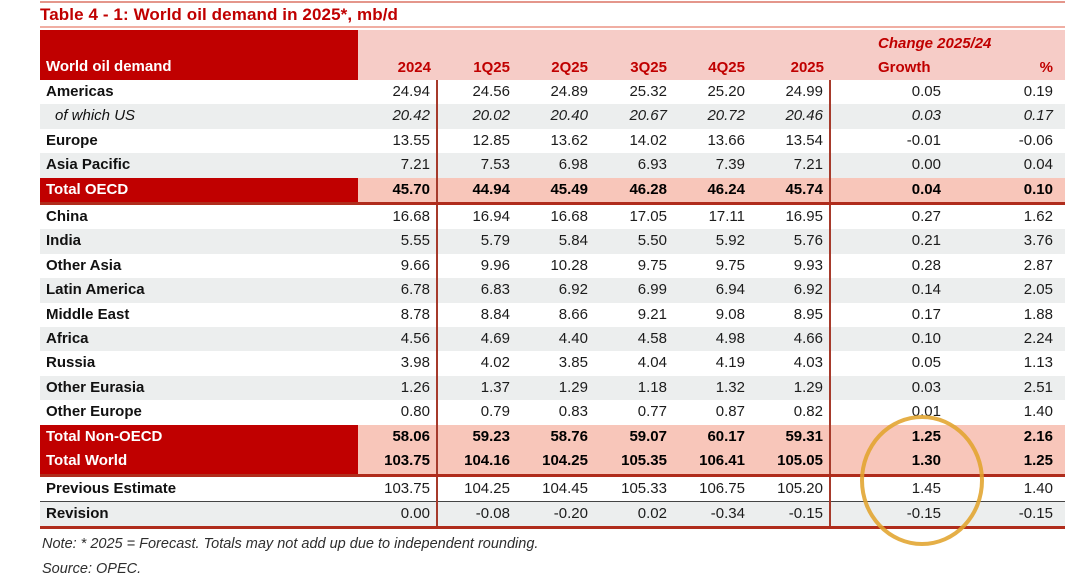  Describe the element at coordinates (1006, 116) in the screenshot. I see `value-cell-: 0.17` at that location.